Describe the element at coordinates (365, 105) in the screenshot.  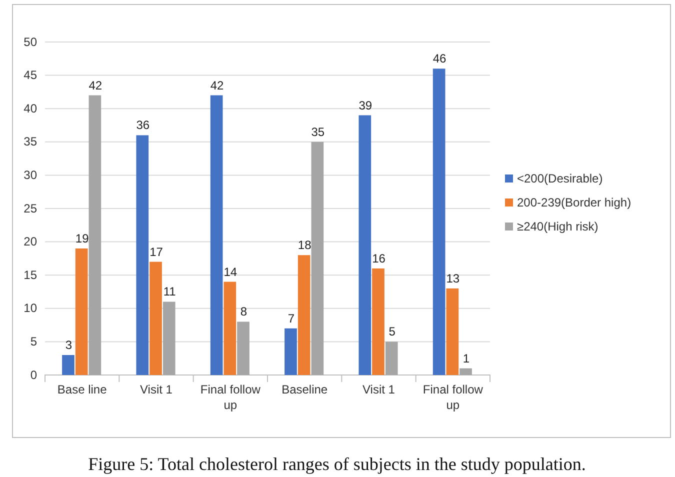
I see `data-label: 39` at that location.